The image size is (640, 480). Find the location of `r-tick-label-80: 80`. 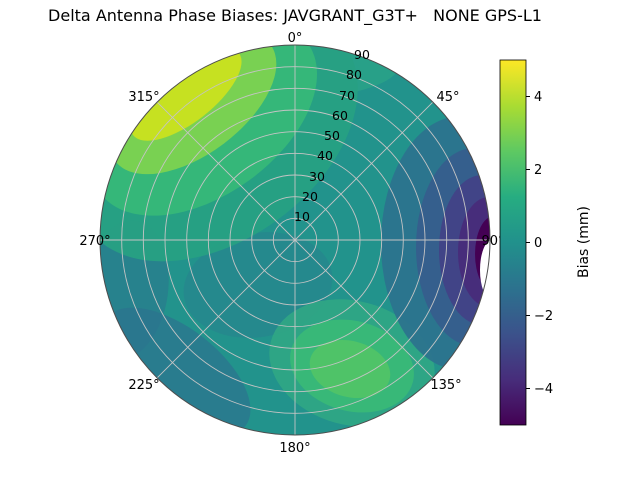

r-tick-label-80: 80 is located at coordinates (354, 74).